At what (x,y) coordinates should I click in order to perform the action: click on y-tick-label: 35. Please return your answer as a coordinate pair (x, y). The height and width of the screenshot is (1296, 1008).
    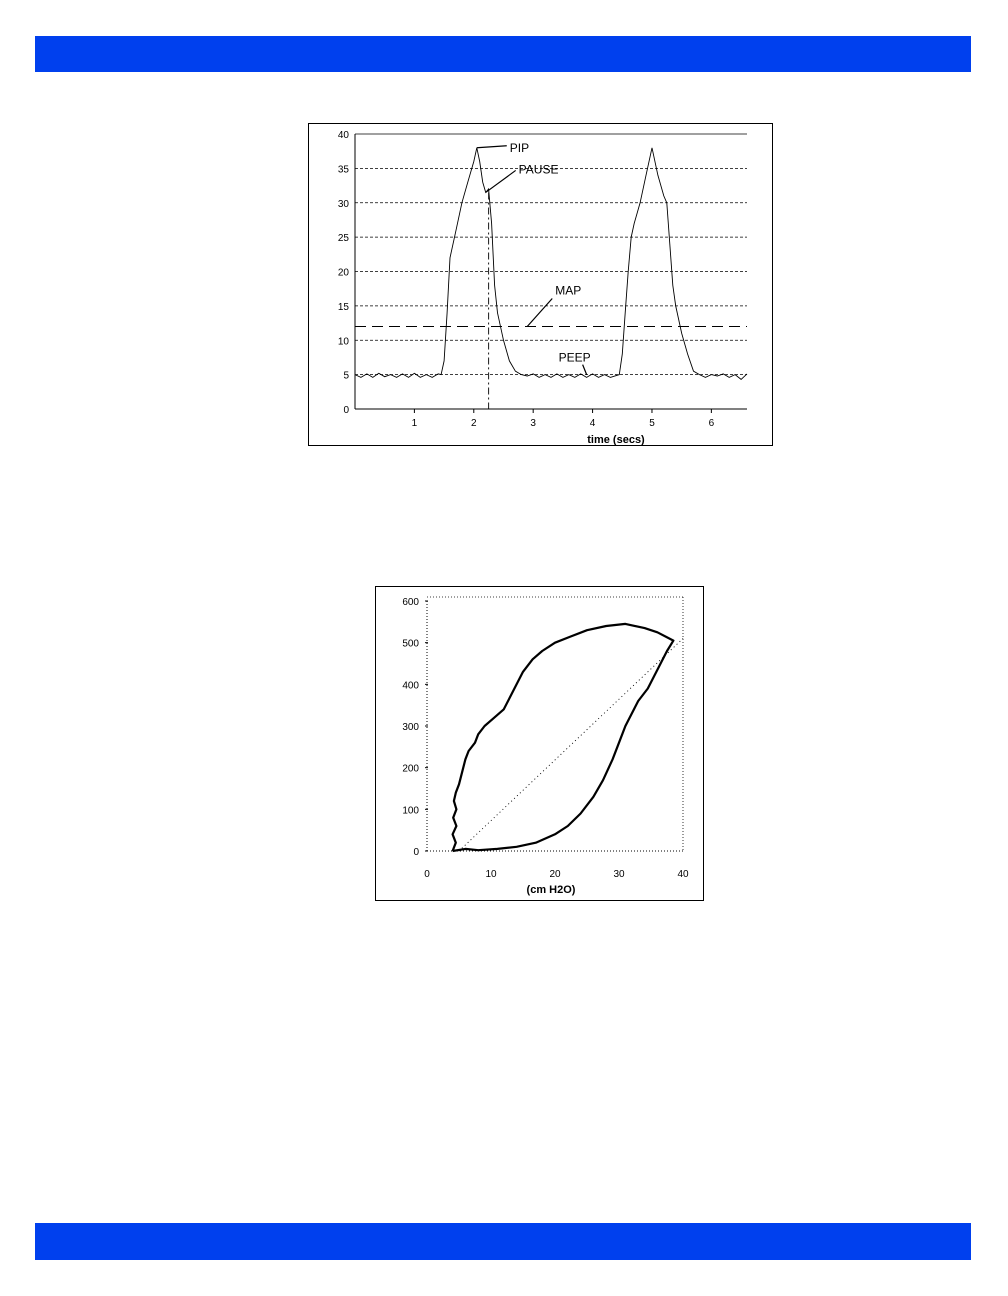
    Looking at the image, I should click on (344, 169).